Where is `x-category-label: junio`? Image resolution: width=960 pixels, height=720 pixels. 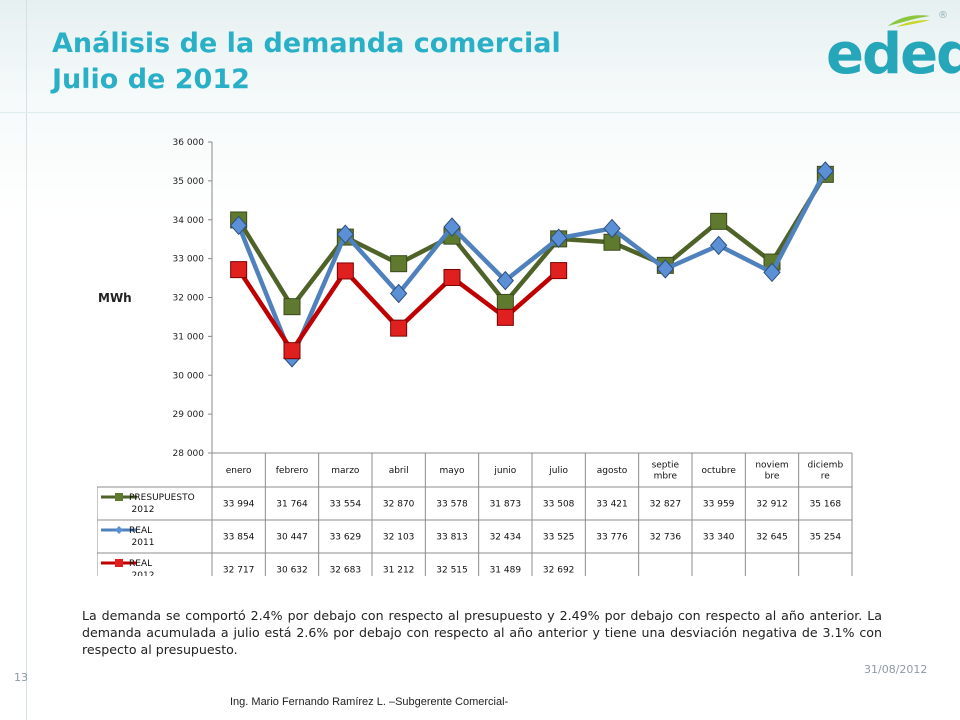
x-category-label: junio is located at coordinates (504, 471).